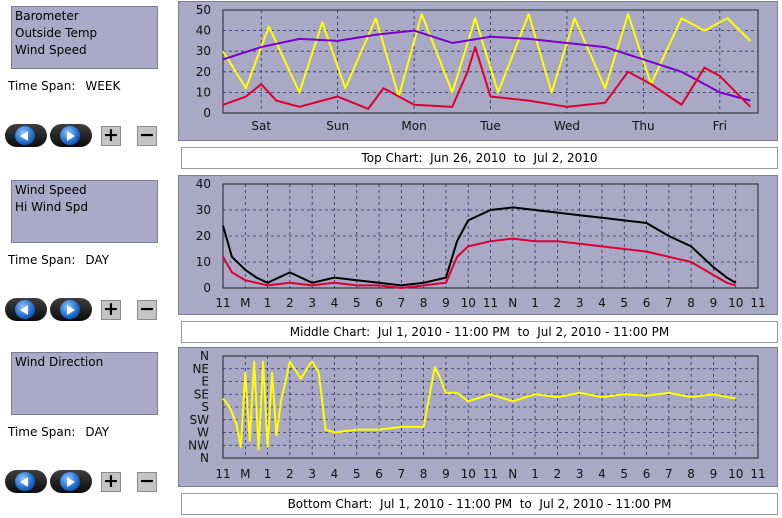 Image resolution: width=782 pixels, height=518 pixels. I want to click on top-series-list: Barometer Outside Temp Wind Speed, so click(84, 37).